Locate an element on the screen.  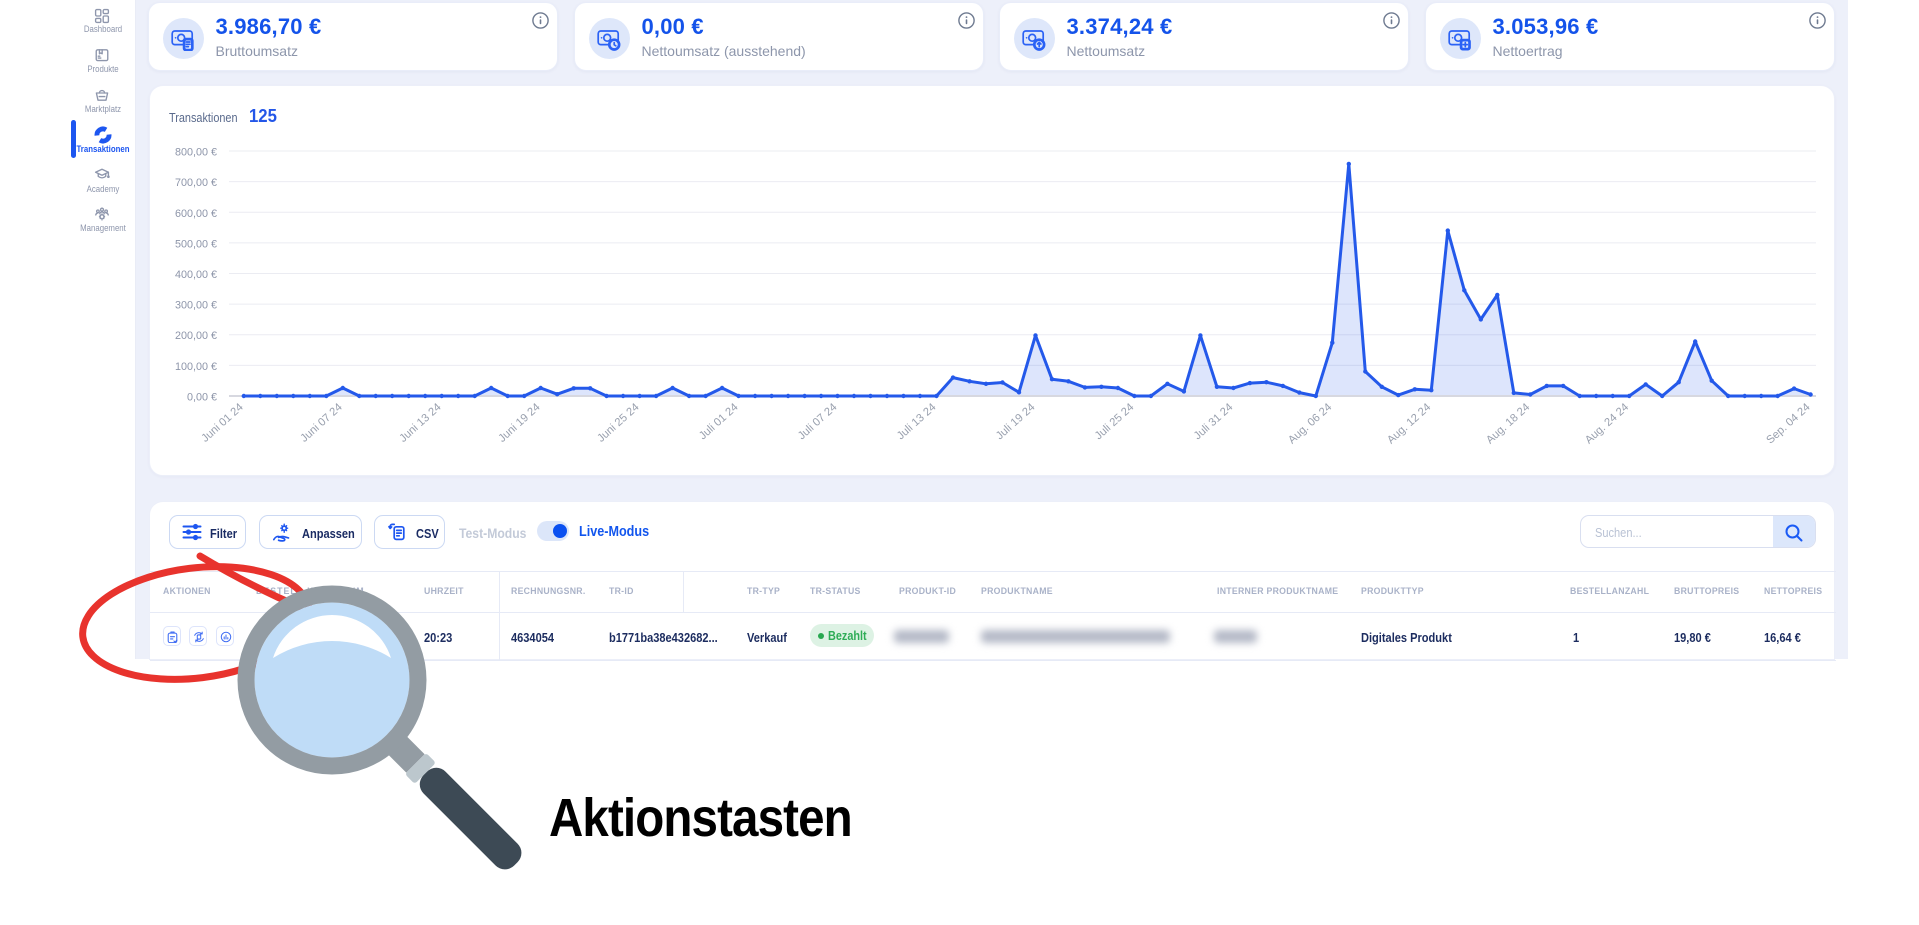
svg-text: 100,00 € is located at coordinates (196, 367).